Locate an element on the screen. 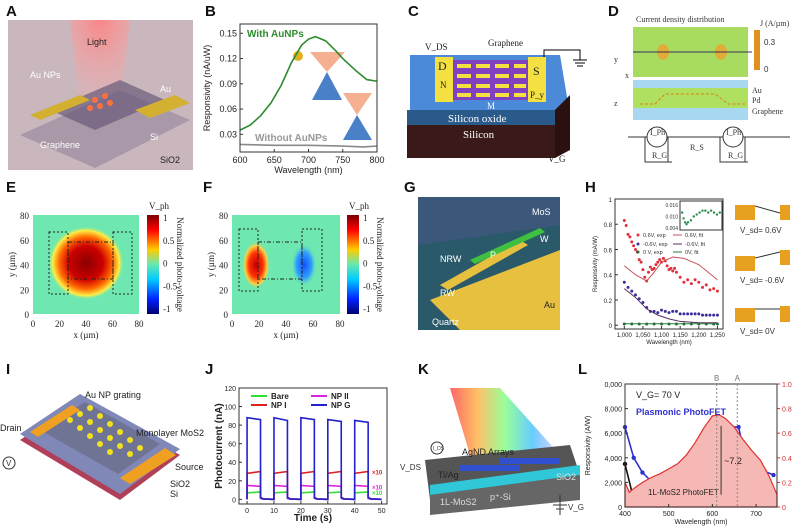  x-axis-label: Time (s) is located at coordinates (313, 518).